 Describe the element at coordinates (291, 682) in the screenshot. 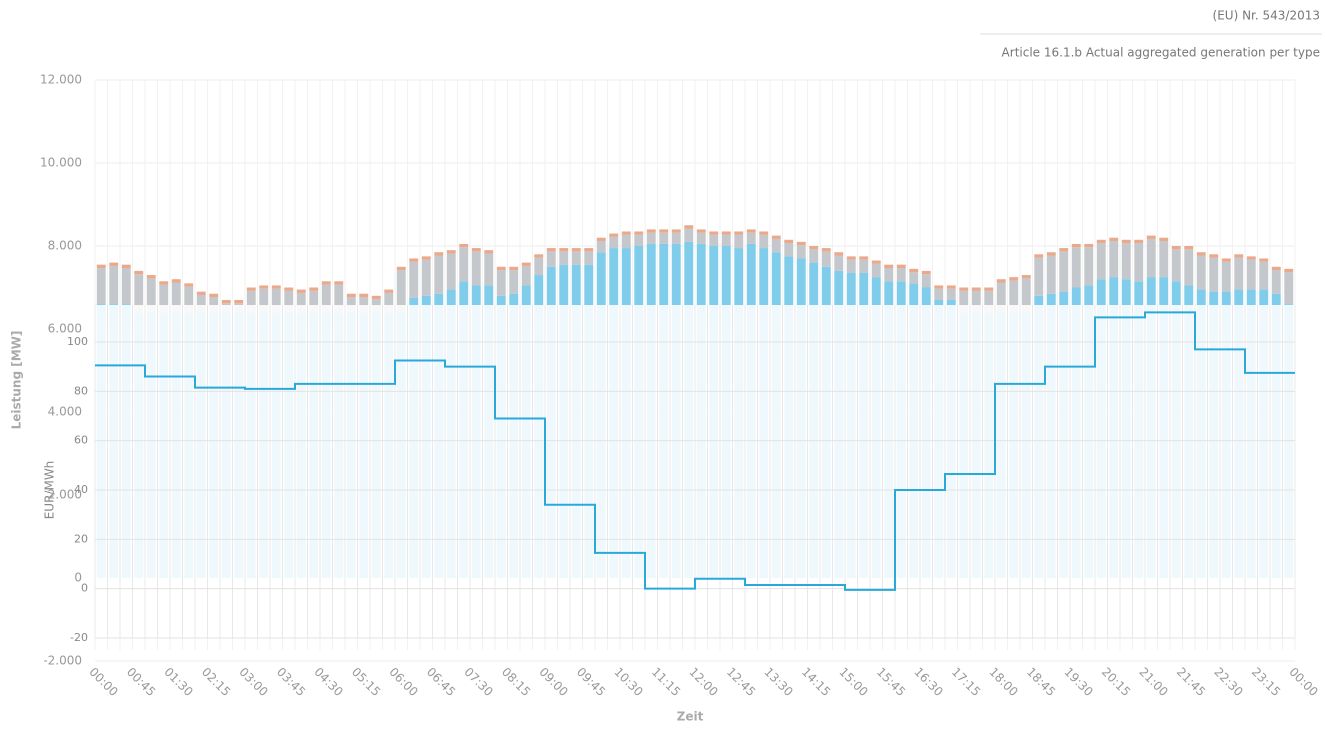

I see `x-tick-label: 03:45` at that location.